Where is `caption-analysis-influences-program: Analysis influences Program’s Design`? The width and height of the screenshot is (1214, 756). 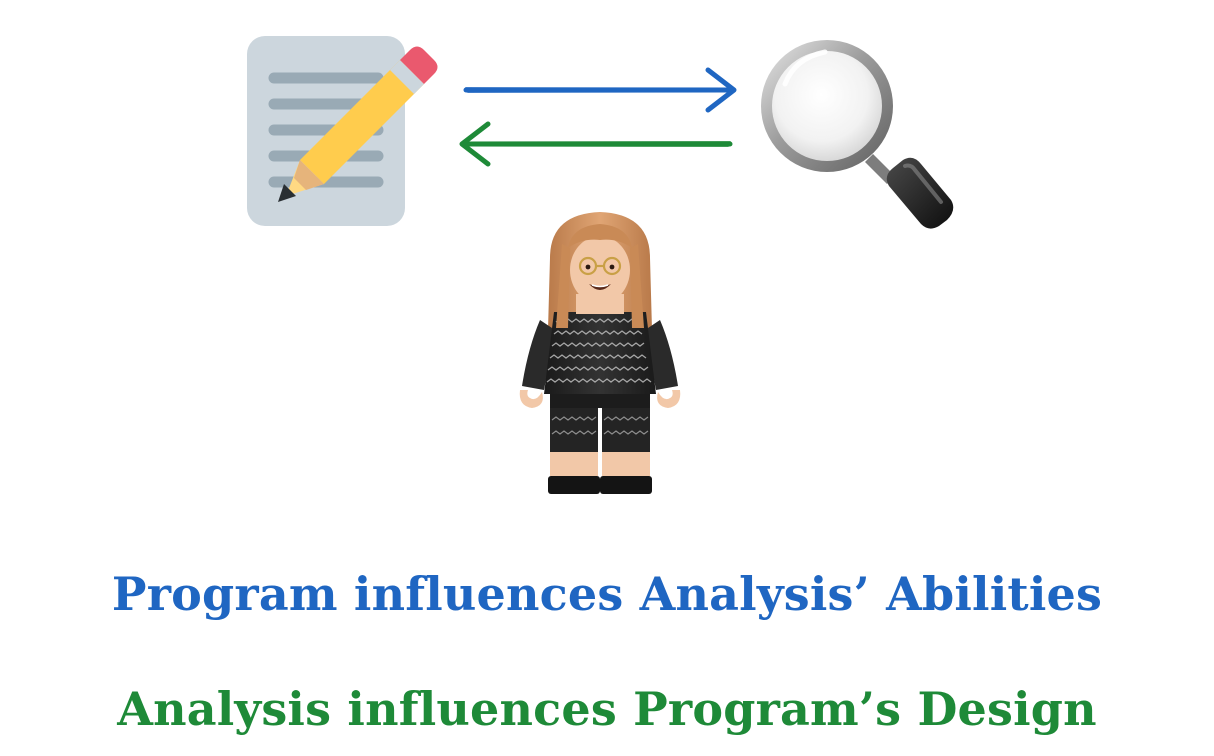 caption-analysis-influences-program: Analysis influences Program’s Design is located at coordinates (607, 709).